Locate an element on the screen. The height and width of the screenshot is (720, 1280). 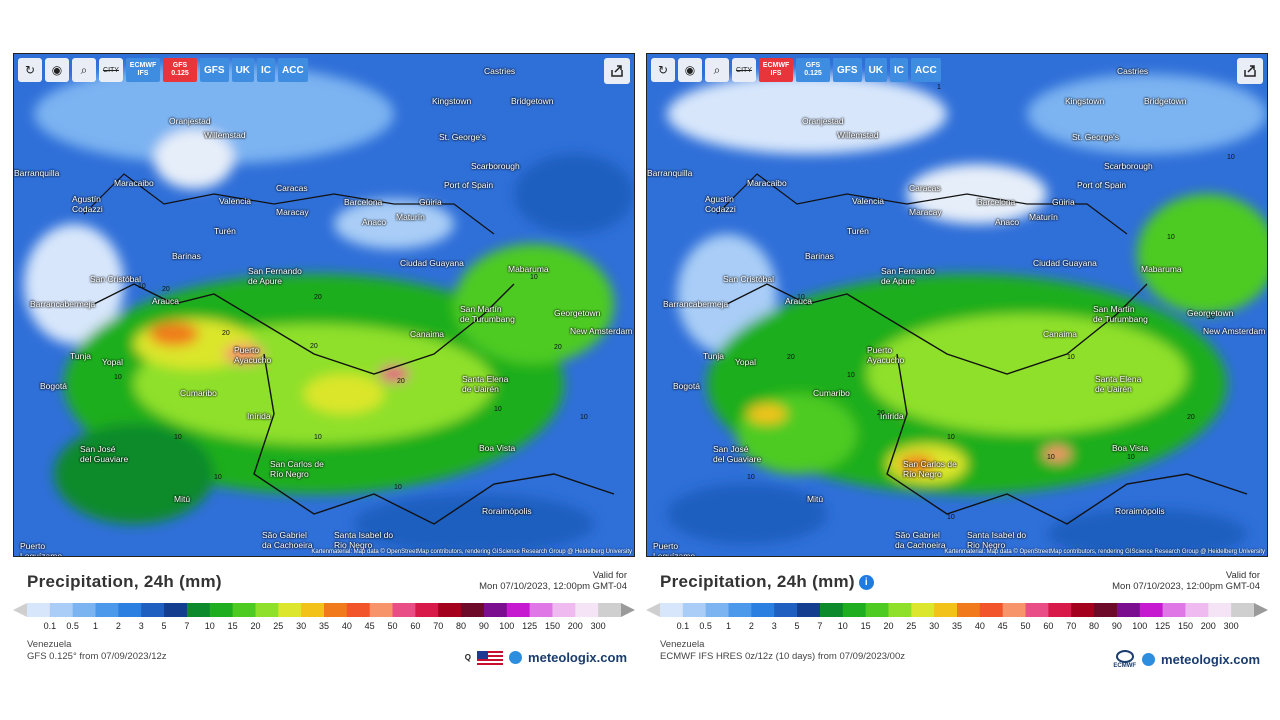
scale-tick-label: 7 is located at coordinates (820, 626).